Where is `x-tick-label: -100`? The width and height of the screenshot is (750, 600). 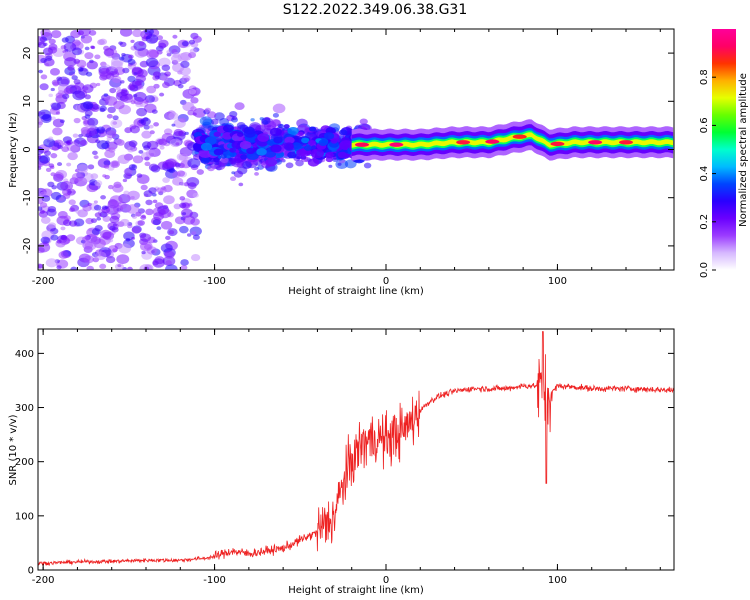
x-tick-label: -100 is located at coordinates (214, 281).